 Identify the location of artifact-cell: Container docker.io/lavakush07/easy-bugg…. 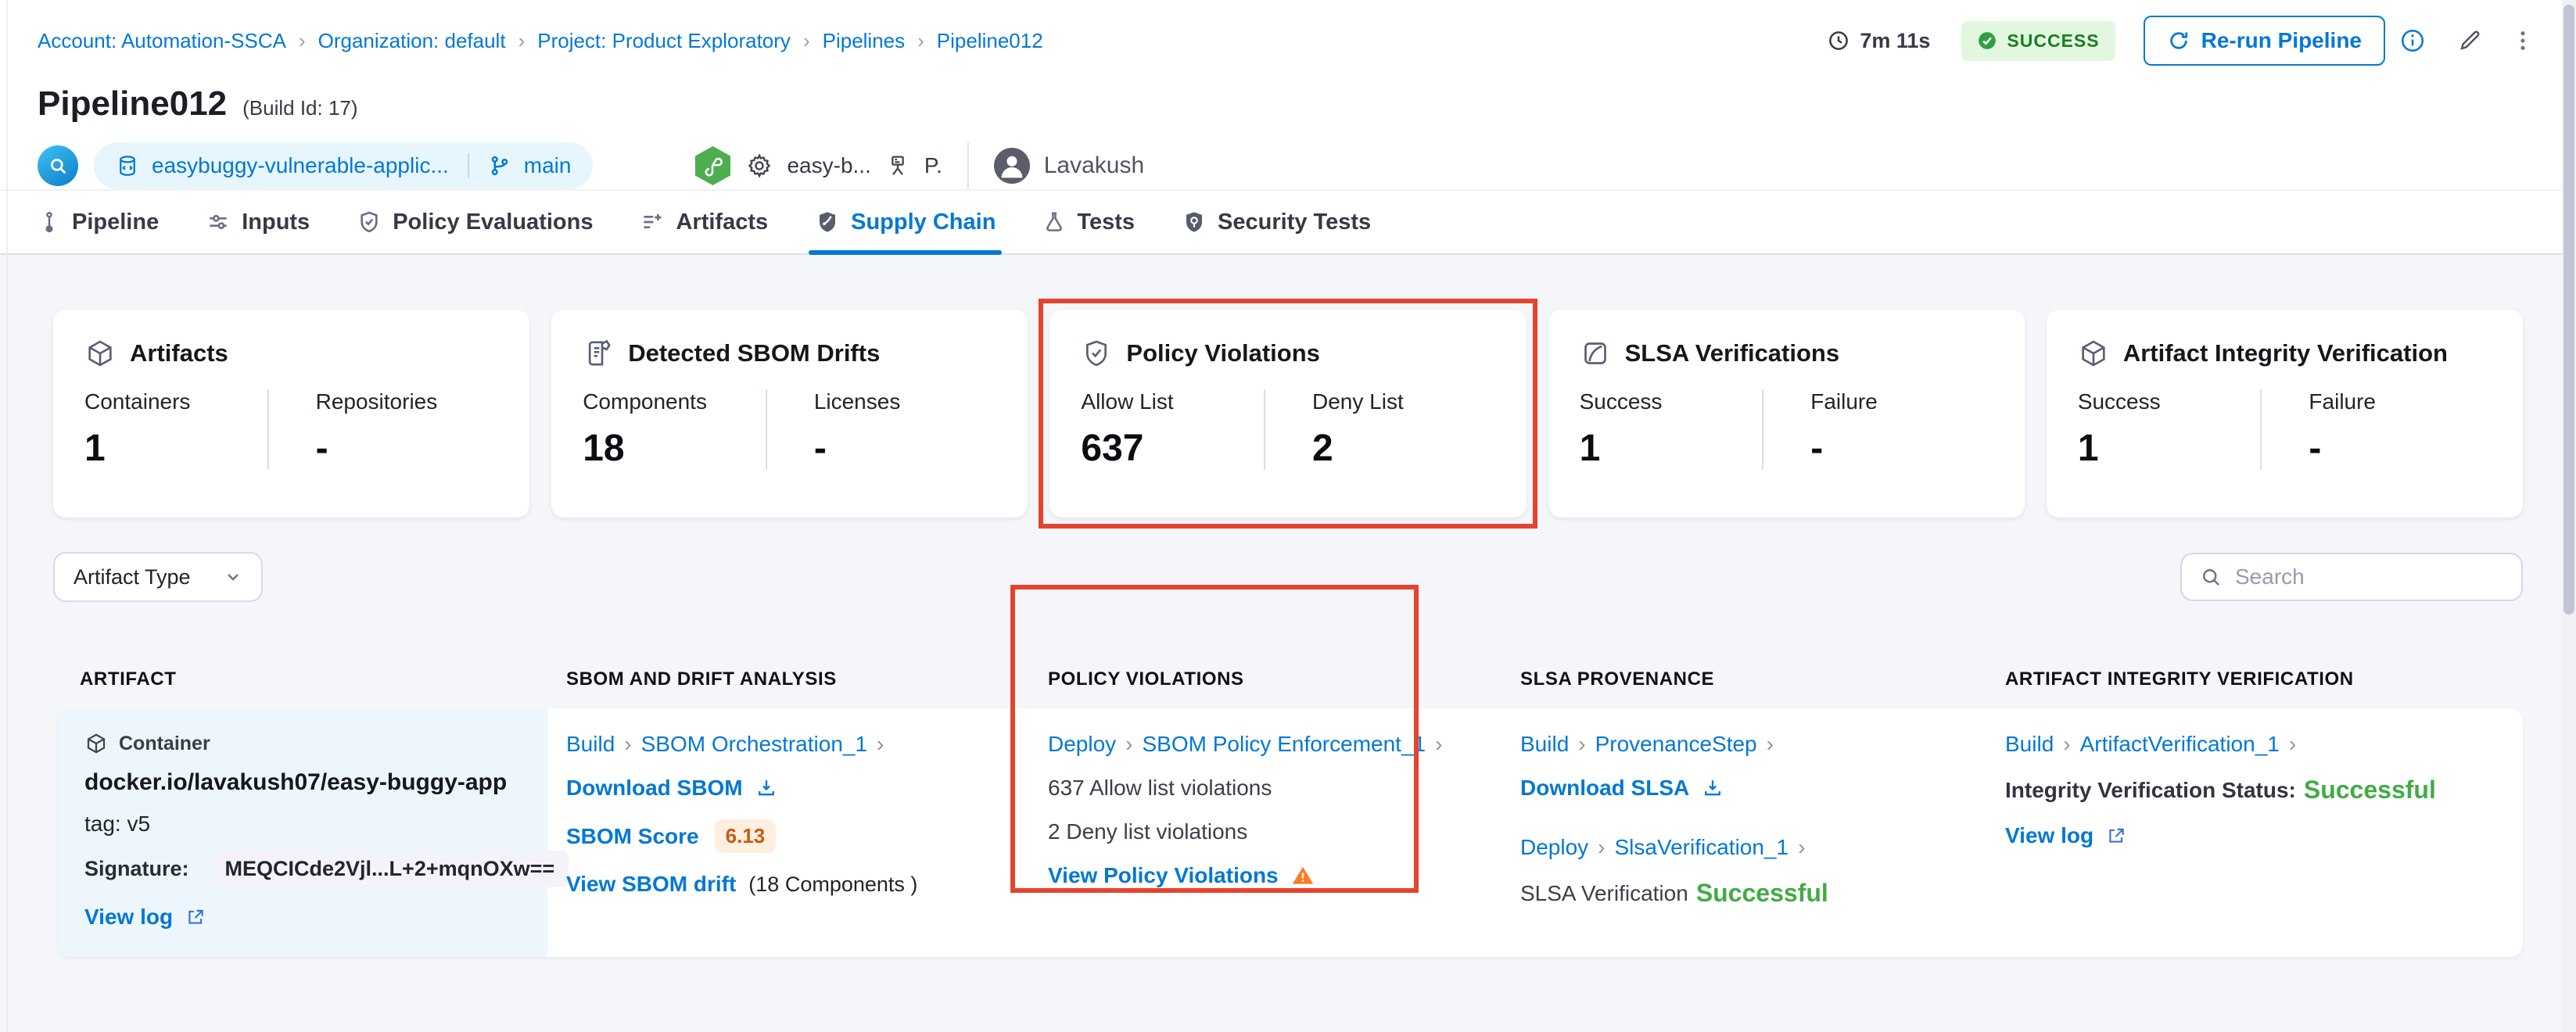
(313, 833).